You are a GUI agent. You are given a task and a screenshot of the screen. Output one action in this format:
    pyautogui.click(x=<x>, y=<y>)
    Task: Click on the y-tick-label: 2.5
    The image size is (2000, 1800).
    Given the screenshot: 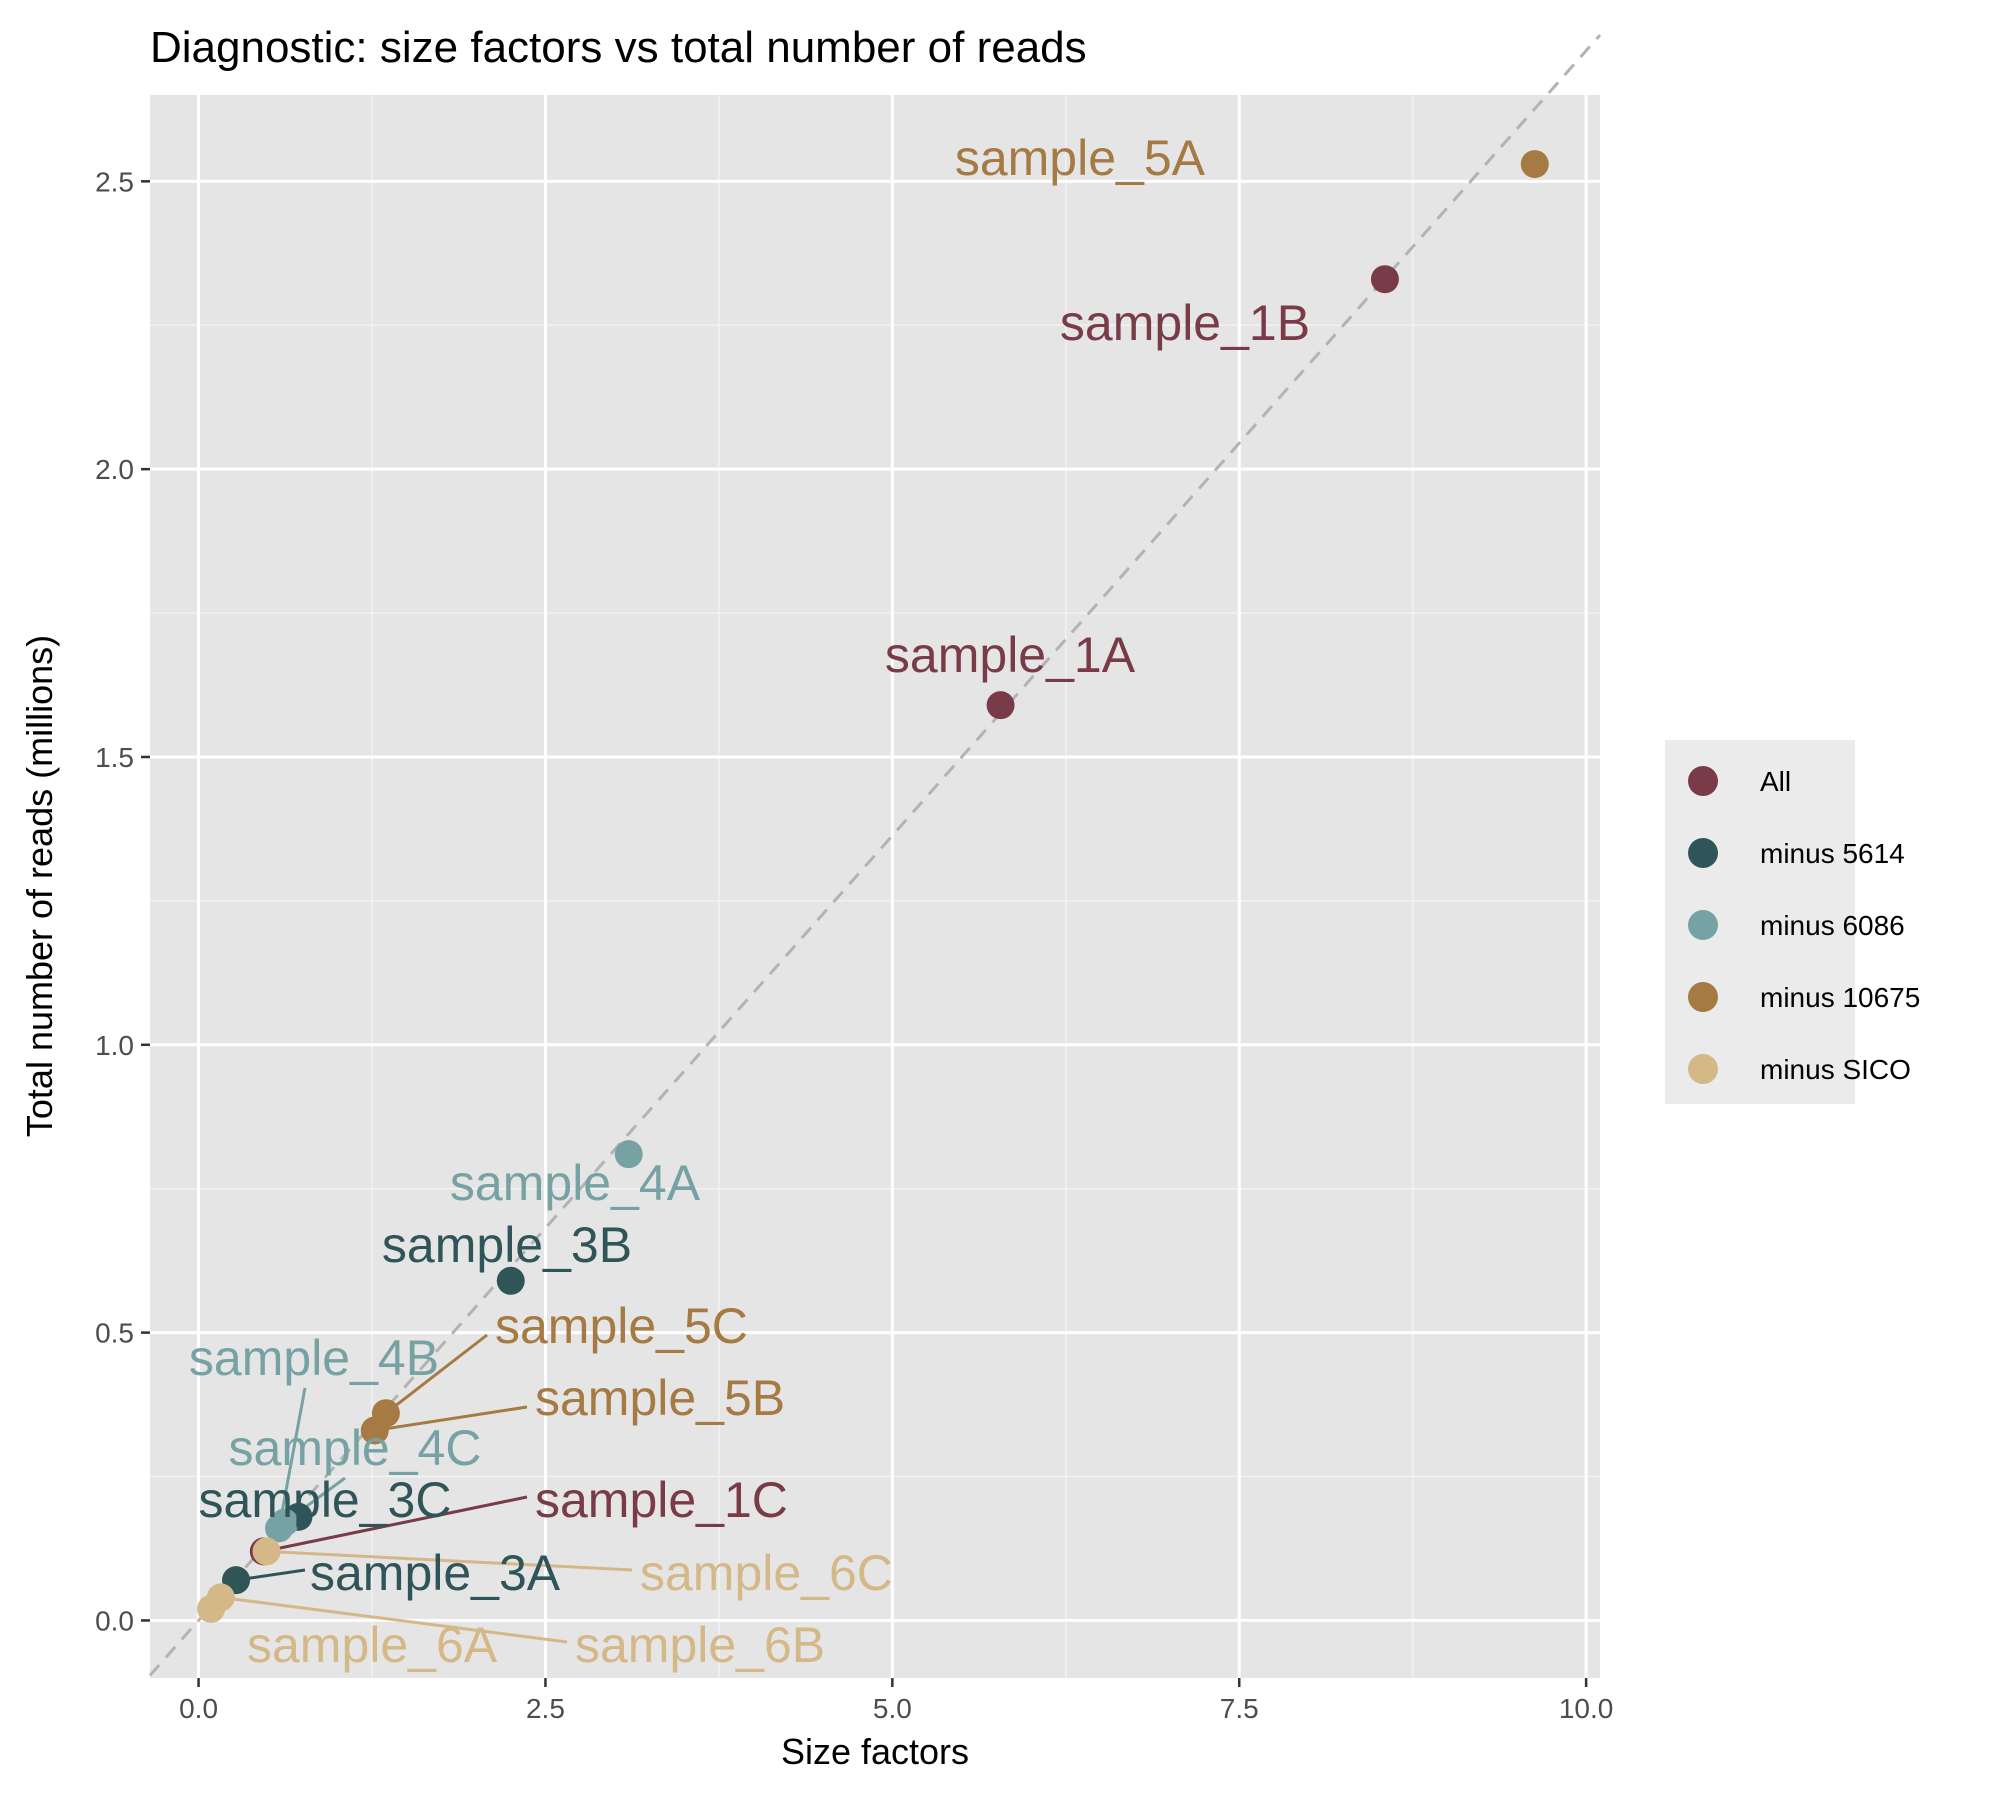 What is the action you would take?
    pyautogui.click(x=114, y=181)
    